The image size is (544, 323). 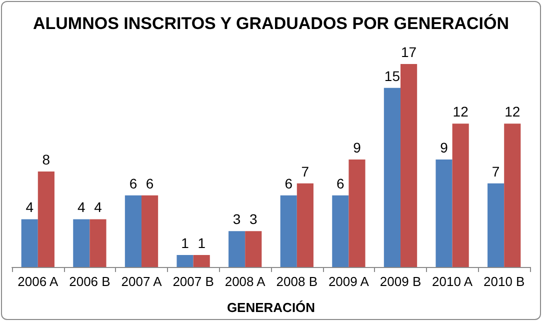 What do you see at coordinates (349, 281) in the screenshot?
I see `x-tick-label: 2009 A` at bounding box center [349, 281].